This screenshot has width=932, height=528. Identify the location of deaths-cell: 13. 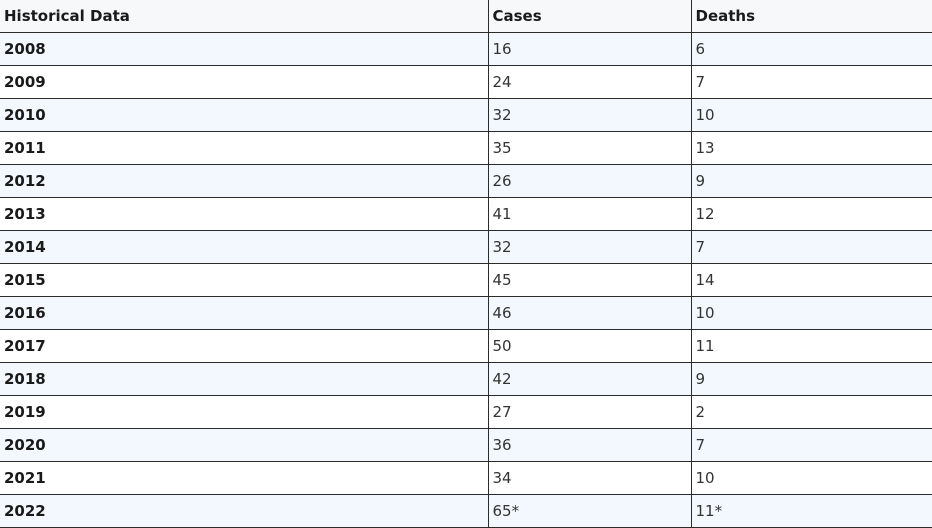
(811, 148).